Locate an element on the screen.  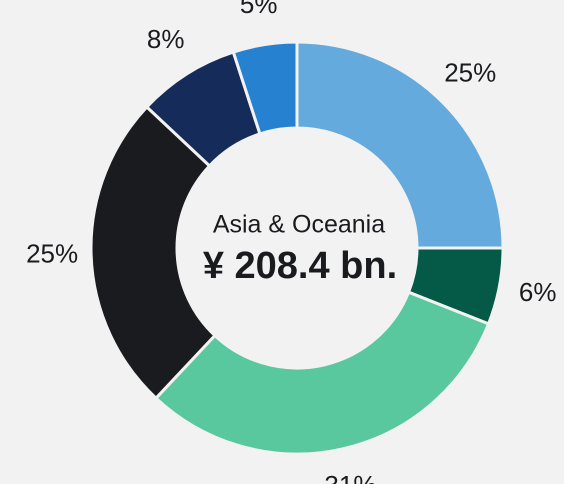
center-value: ¥ 208.4 bn. is located at coordinates (300, 266).